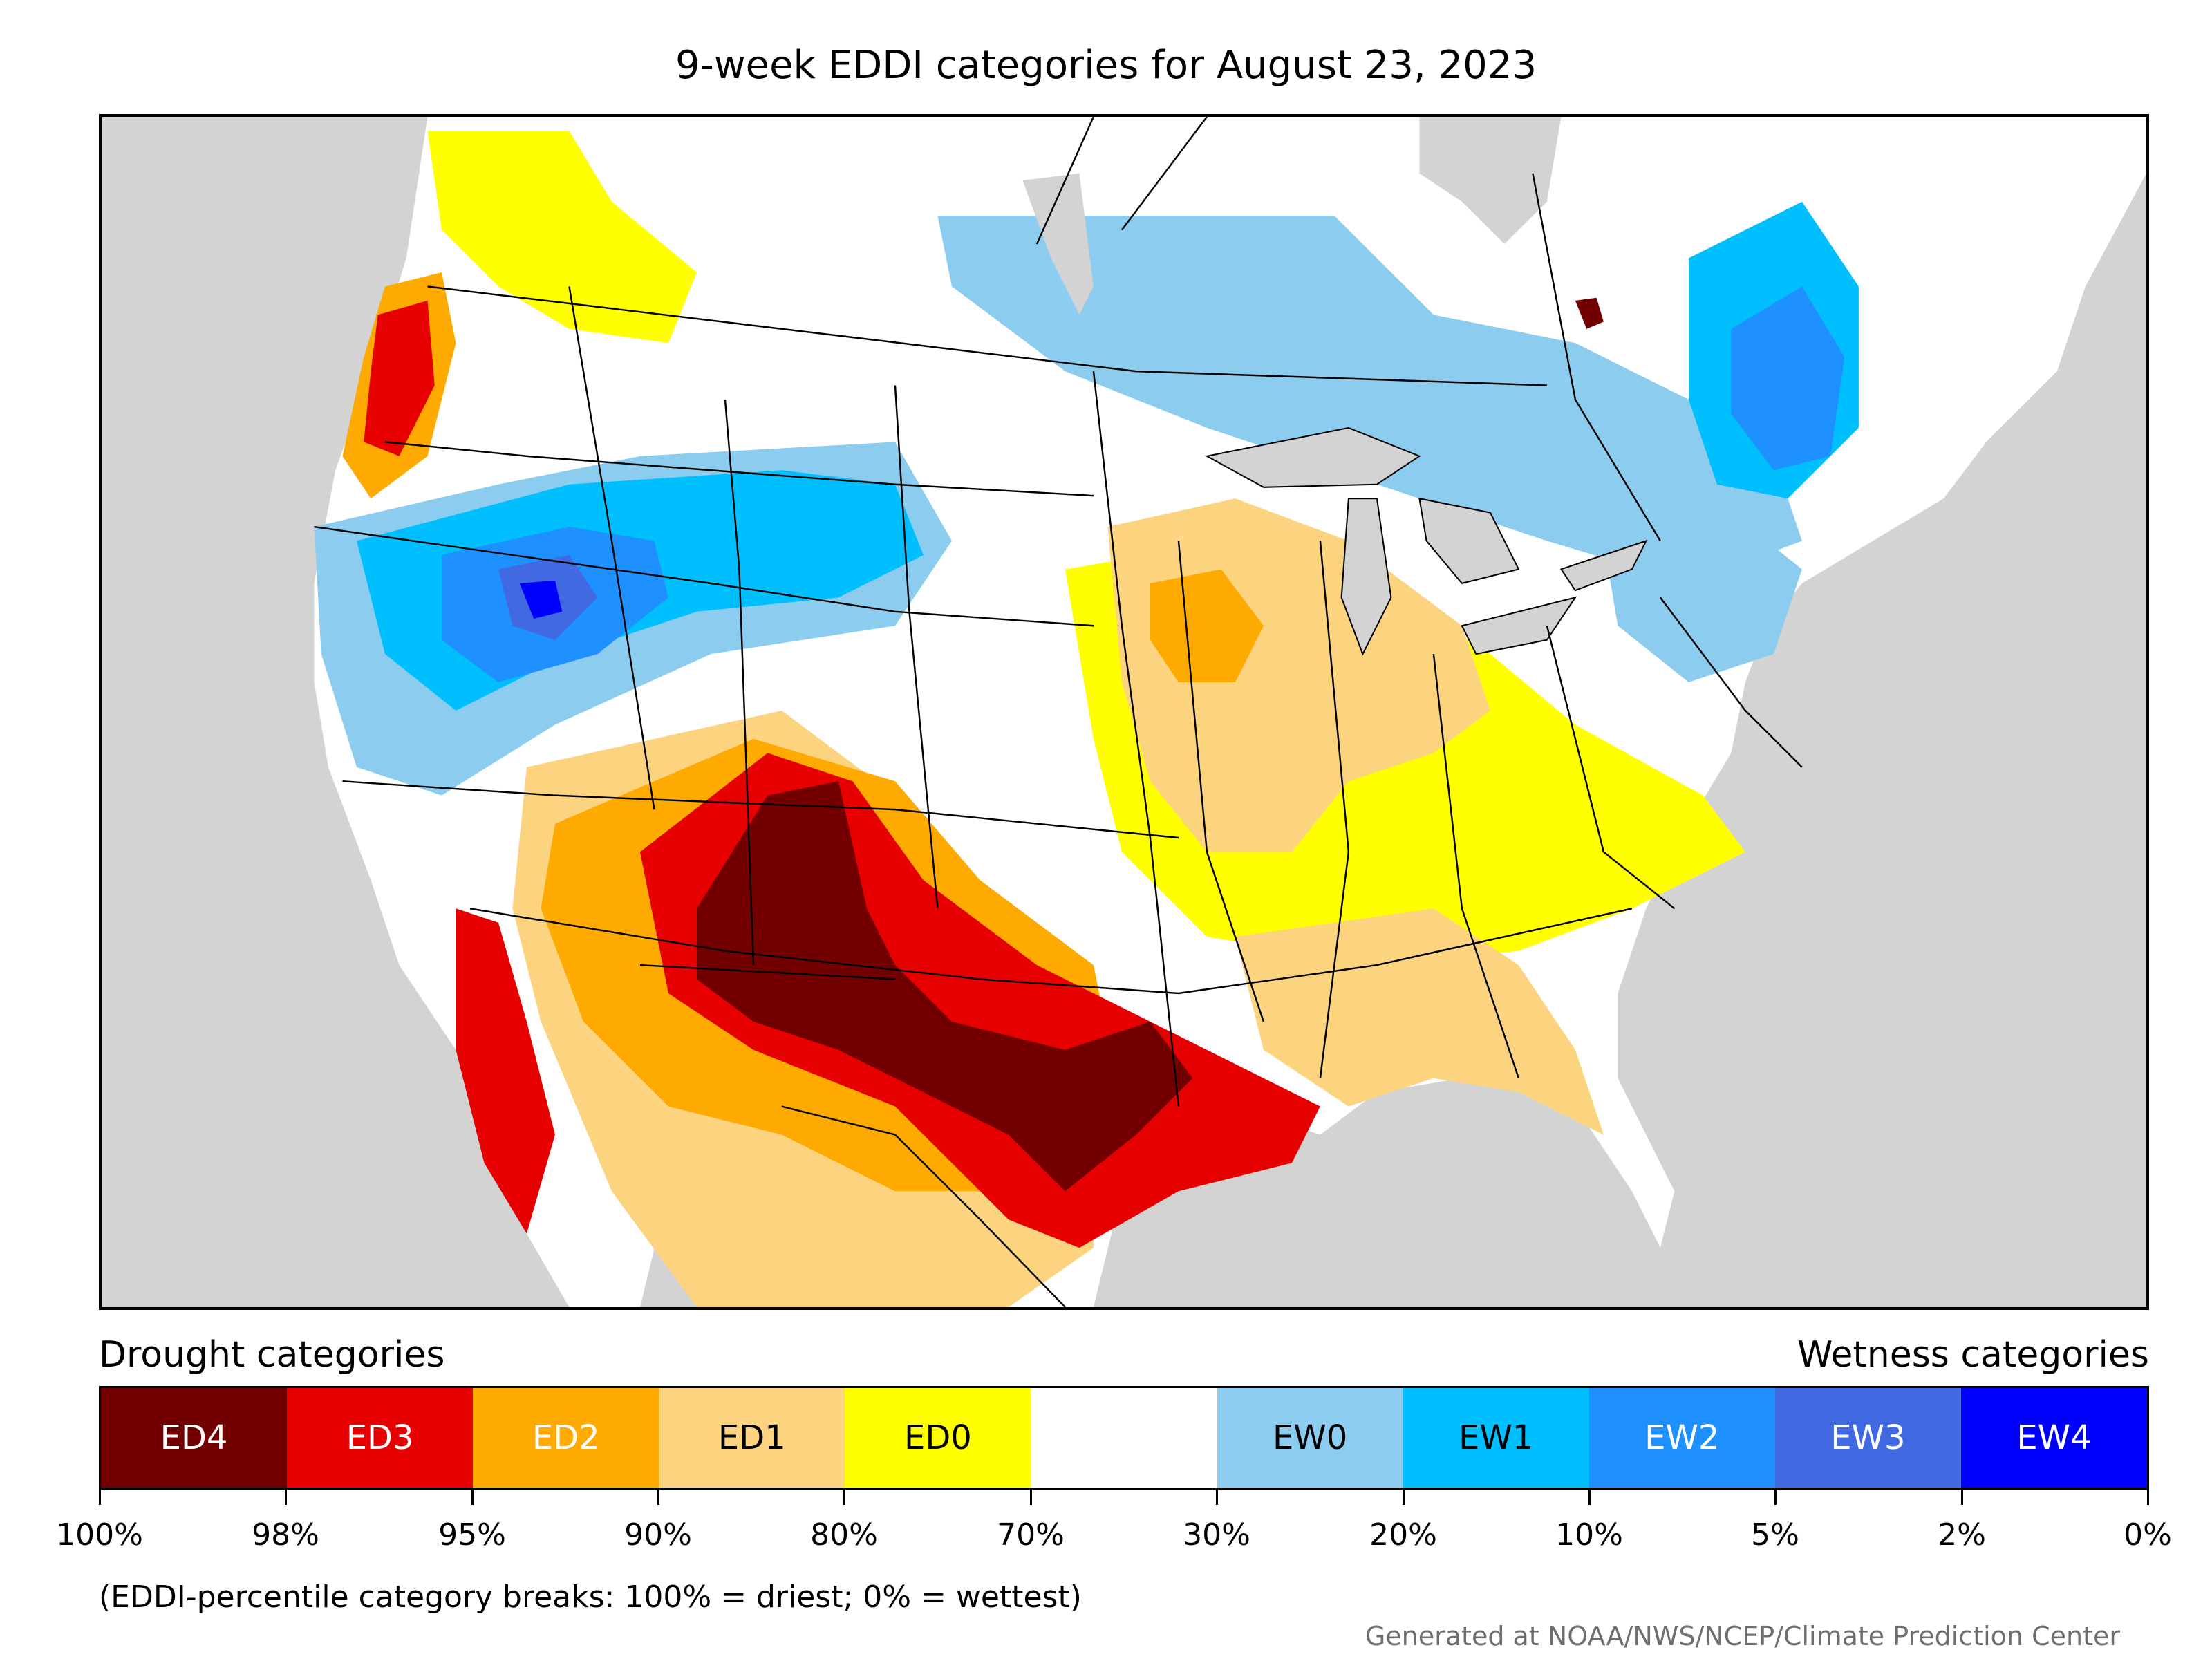 Image resolution: width=2212 pixels, height=1659 pixels. Describe the element at coordinates (1681, 1438) in the screenshot. I see `legend-swatch-ew2: EW2` at that location.